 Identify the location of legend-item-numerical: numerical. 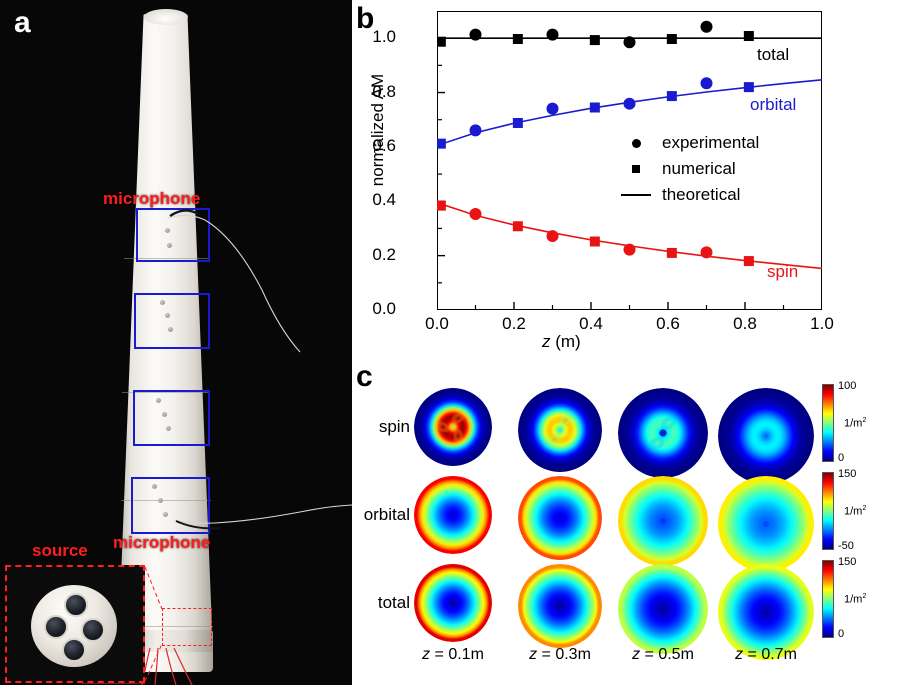
(684, 169).